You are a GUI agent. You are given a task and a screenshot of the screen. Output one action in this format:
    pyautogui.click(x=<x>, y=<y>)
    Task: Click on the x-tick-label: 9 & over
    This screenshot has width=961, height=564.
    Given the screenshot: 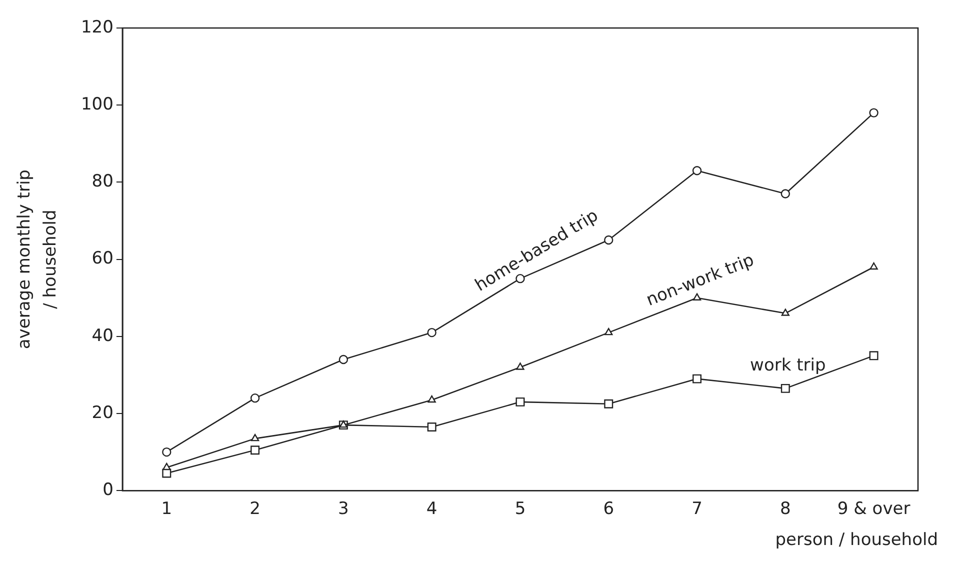 What is the action you would take?
    pyautogui.click(x=873, y=509)
    